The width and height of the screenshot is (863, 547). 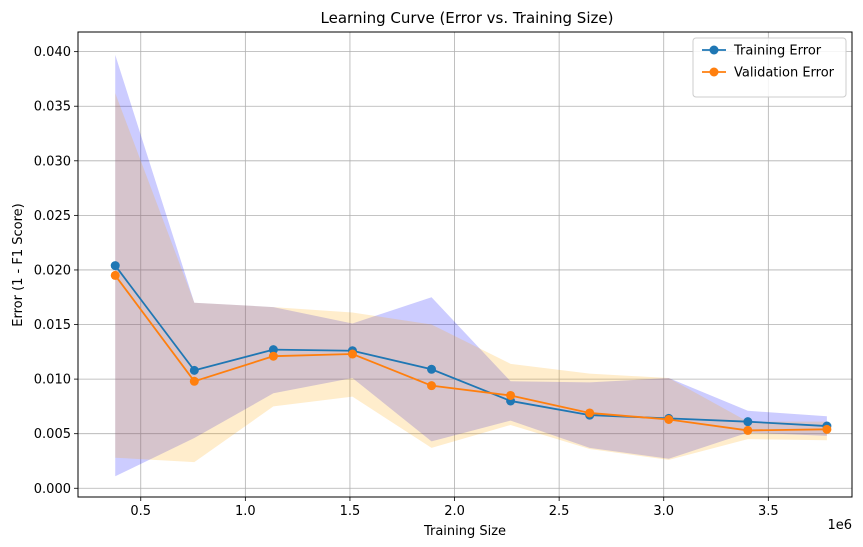 What do you see at coordinates (467, 18) in the screenshot?
I see `chart-title: Learning Curve (Error vs. Training Size)` at bounding box center [467, 18].